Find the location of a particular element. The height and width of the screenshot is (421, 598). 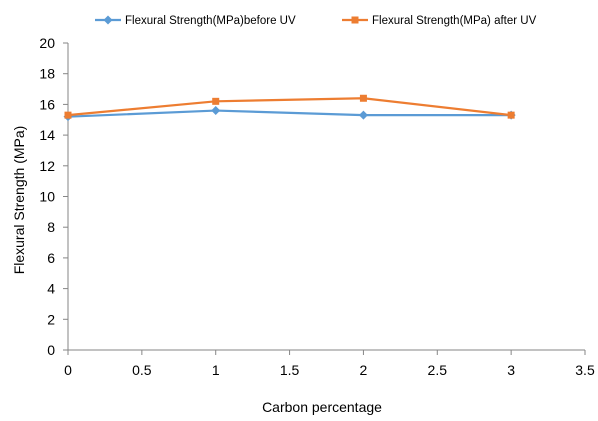

y-tick-label: 4 is located at coordinates (51, 289).